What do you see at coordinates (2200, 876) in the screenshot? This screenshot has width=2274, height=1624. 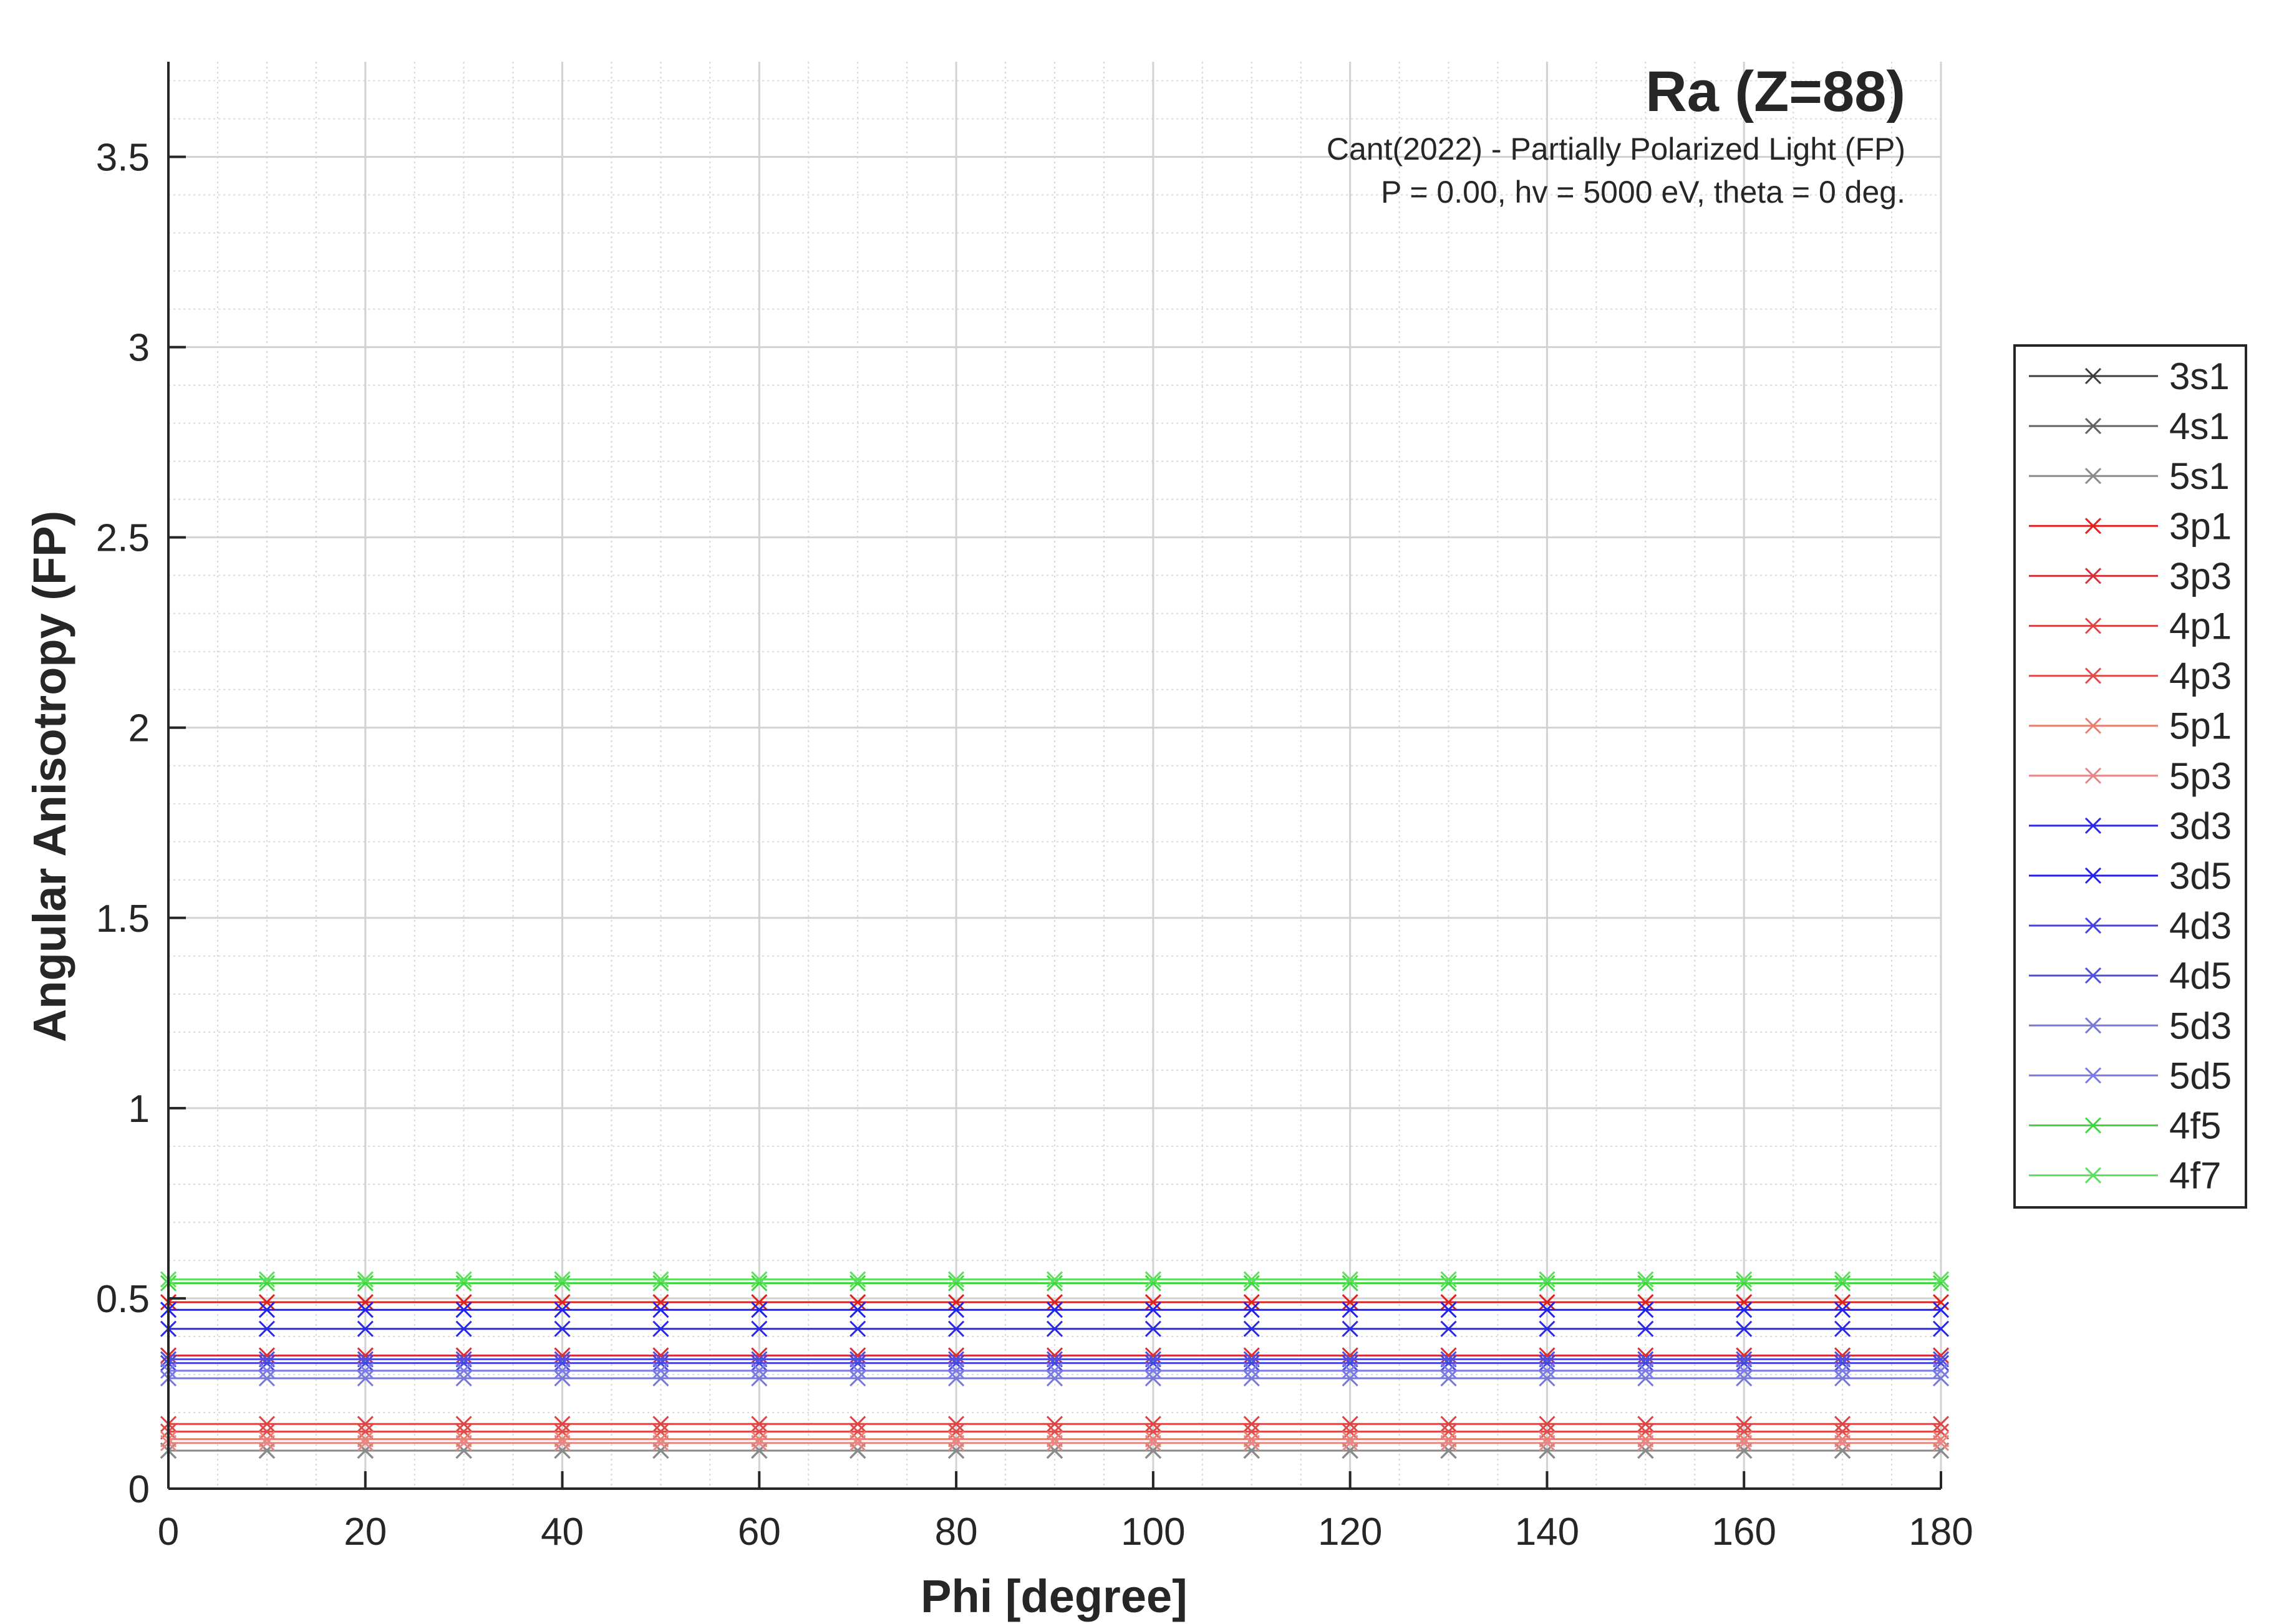 I see `legend-label: 3d5` at bounding box center [2200, 876].